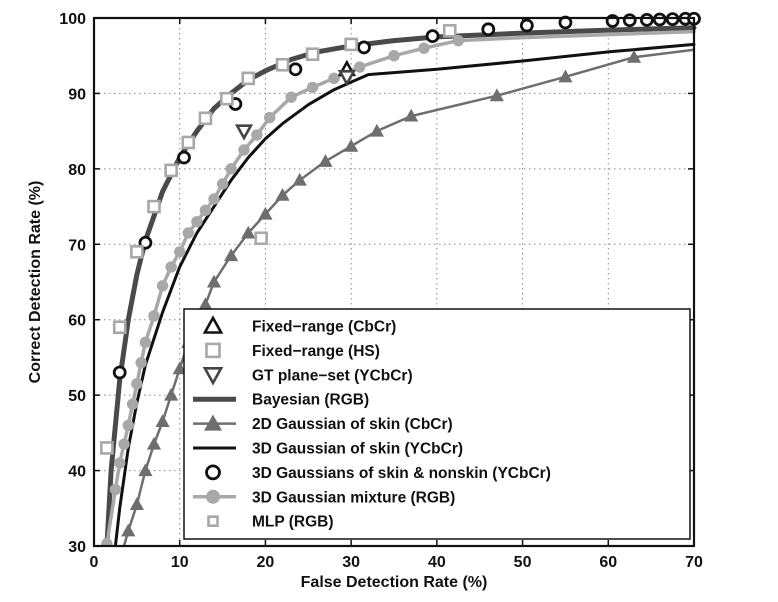  What do you see at coordinates (437, 562) in the screenshot?
I see `x-tick-label: 40` at bounding box center [437, 562].